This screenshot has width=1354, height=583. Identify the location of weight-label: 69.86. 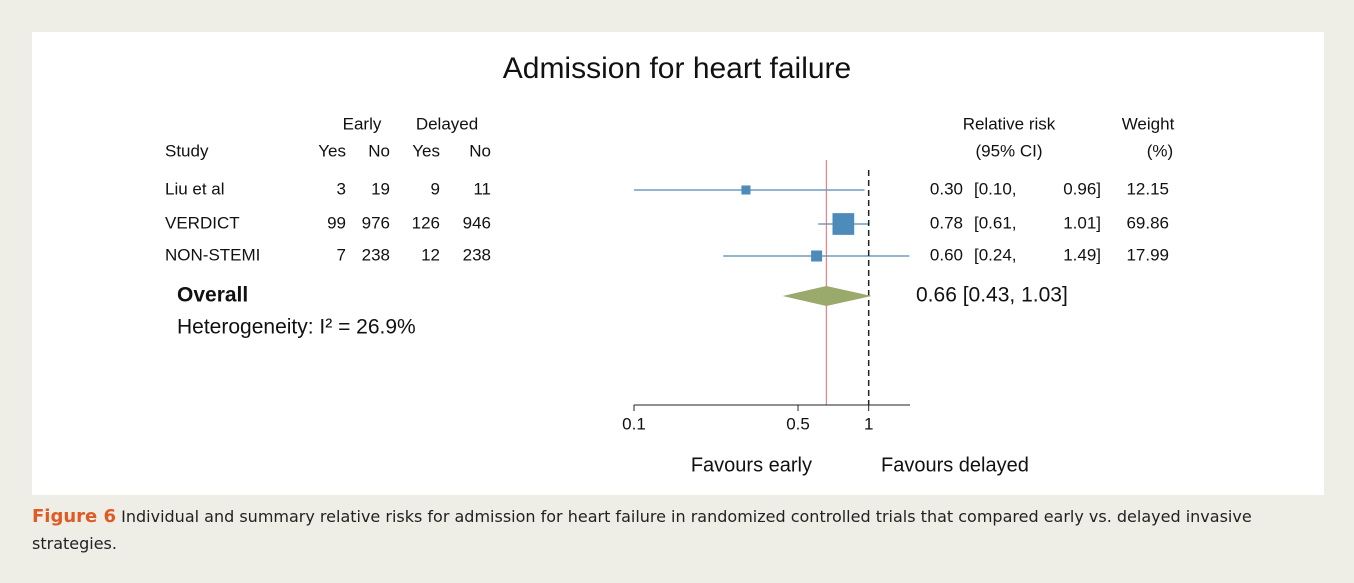
(1147, 222).